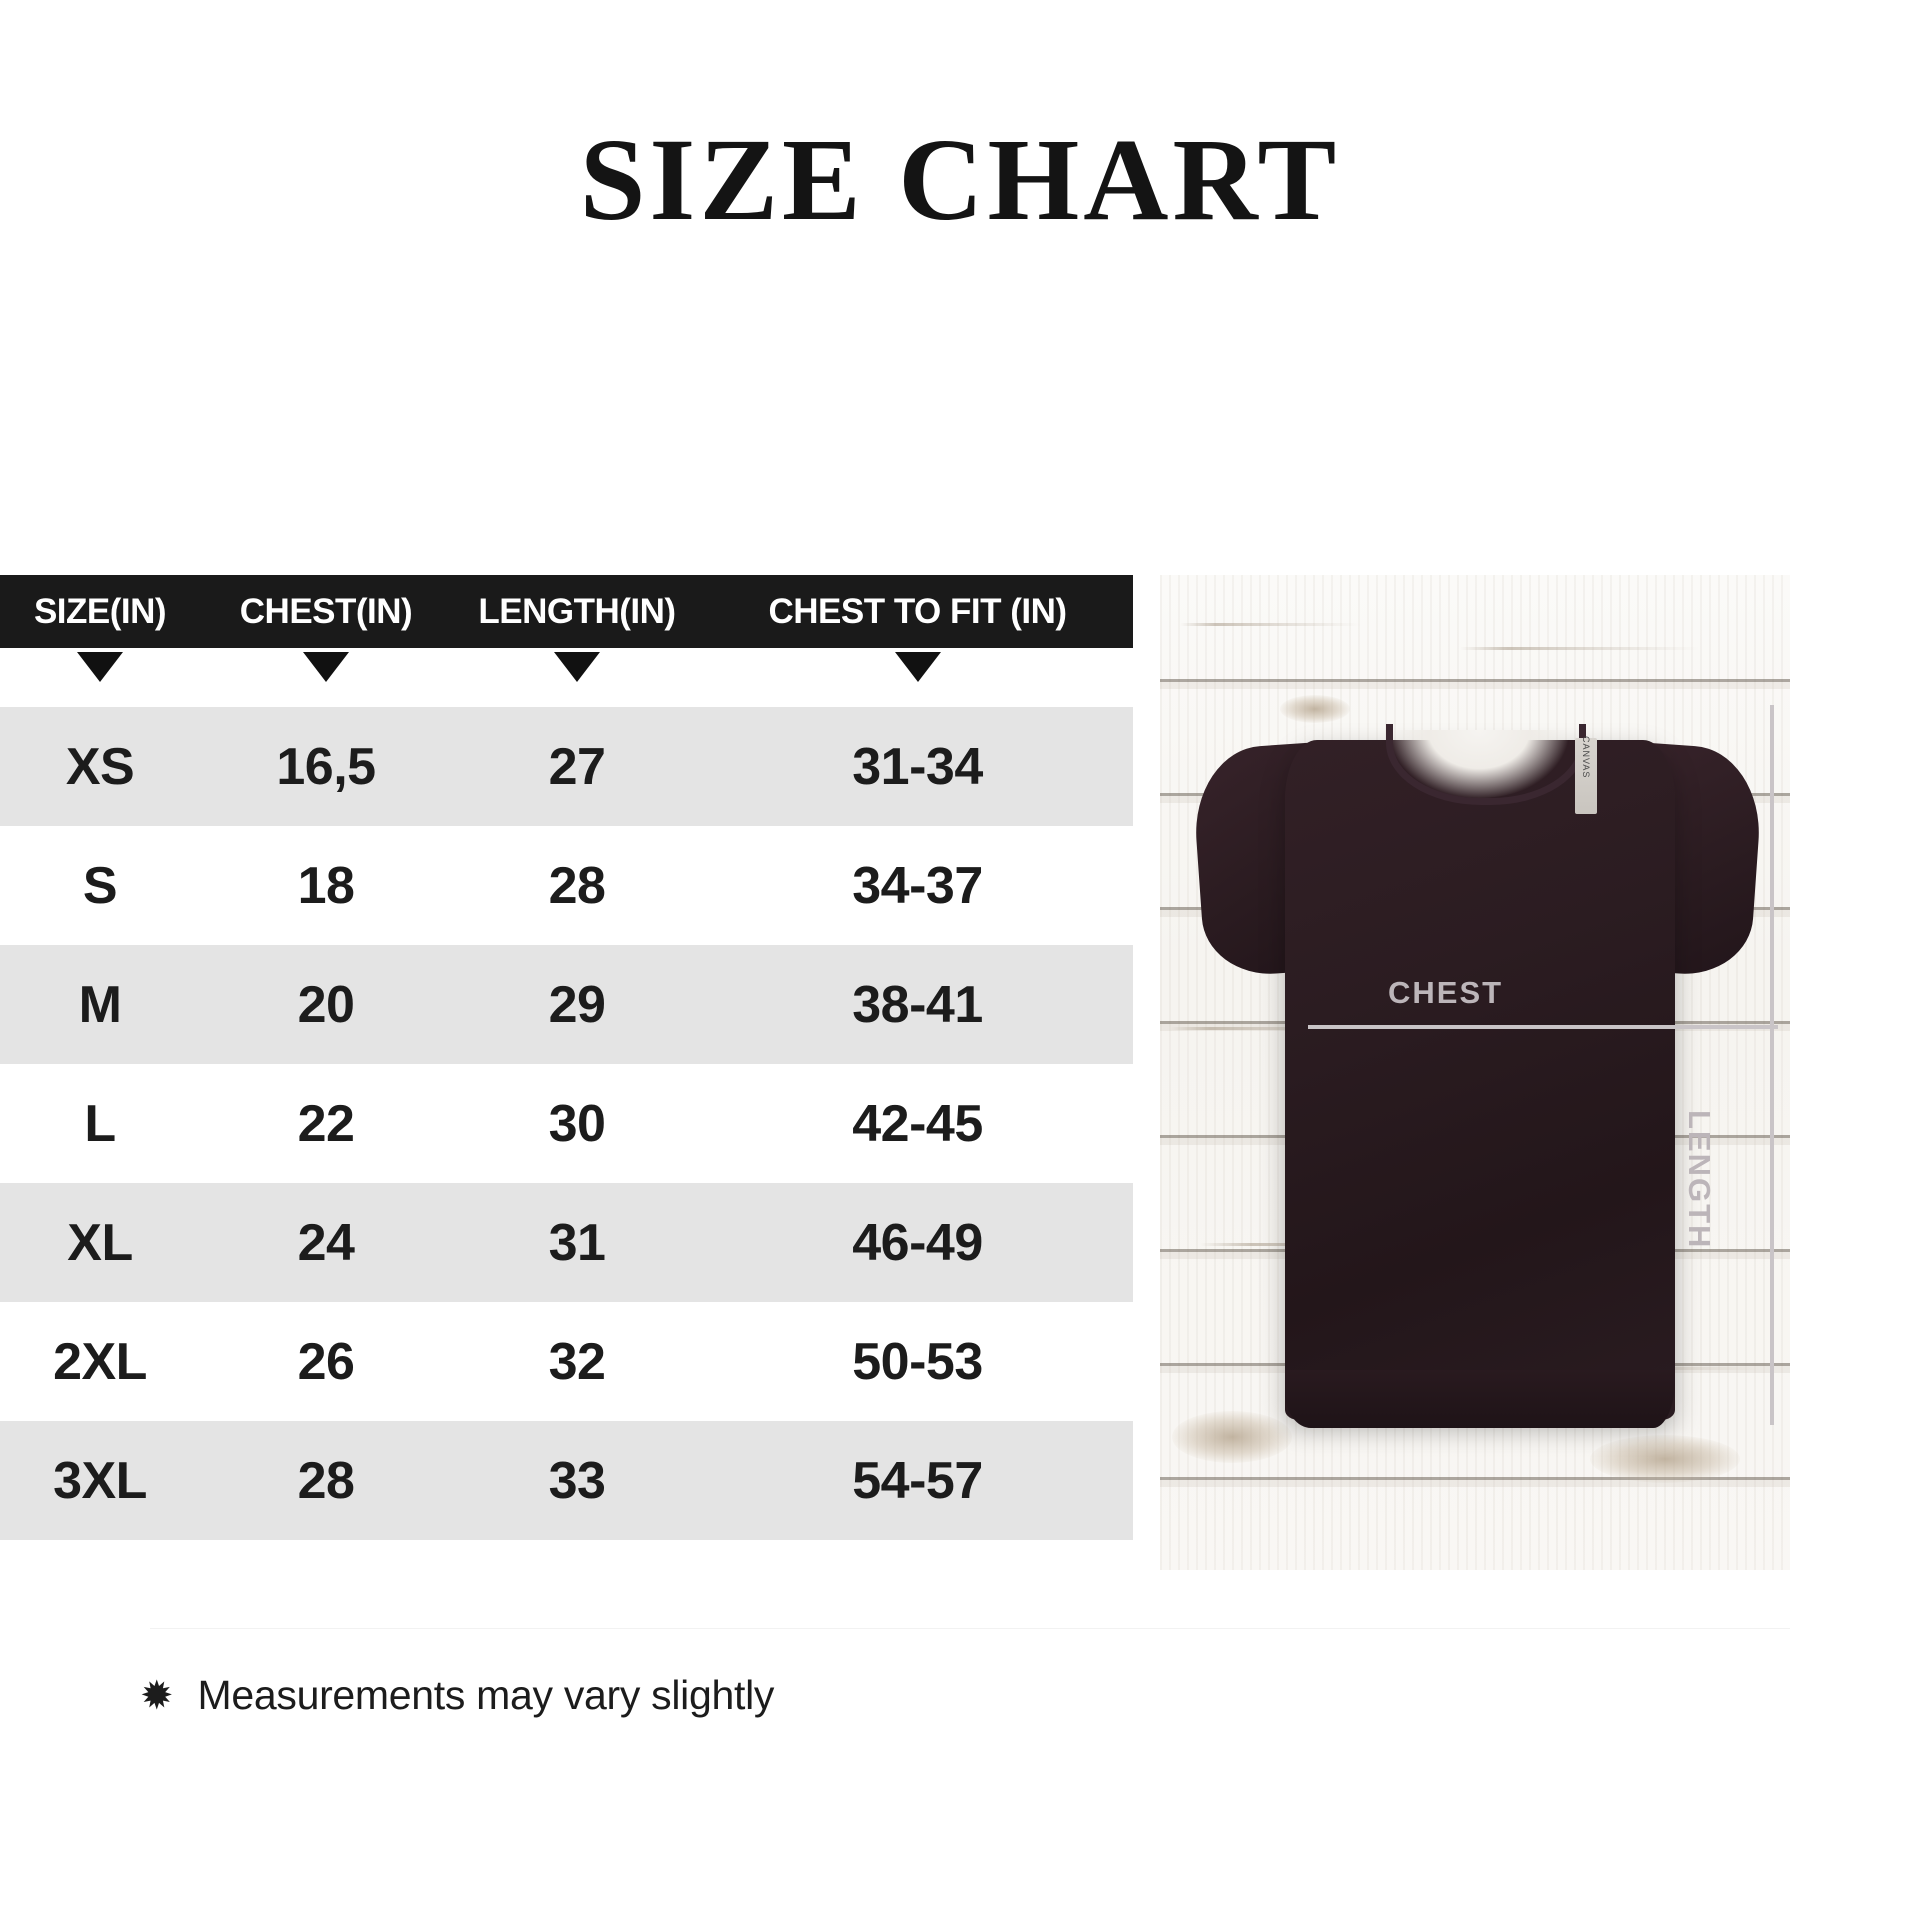 The image size is (1920, 1920). I want to click on table-row: XL 24 31 46-49, so click(566, 1242).